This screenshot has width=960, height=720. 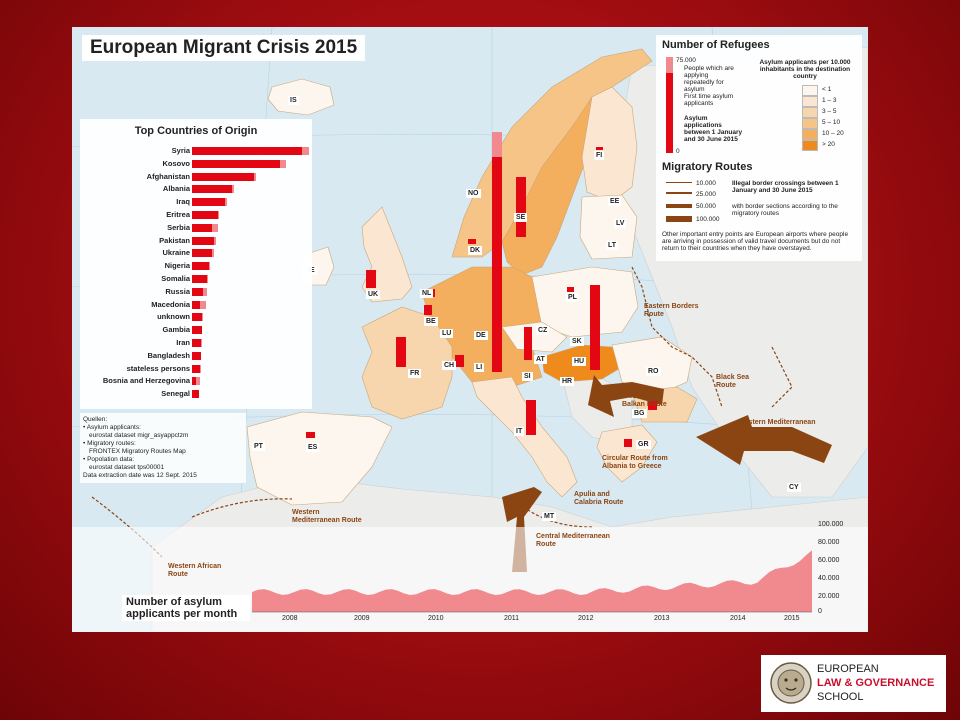 What do you see at coordinates (178, 214) in the screenshot?
I see `origin-label: Eritrea` at bounding box center [178, 214].